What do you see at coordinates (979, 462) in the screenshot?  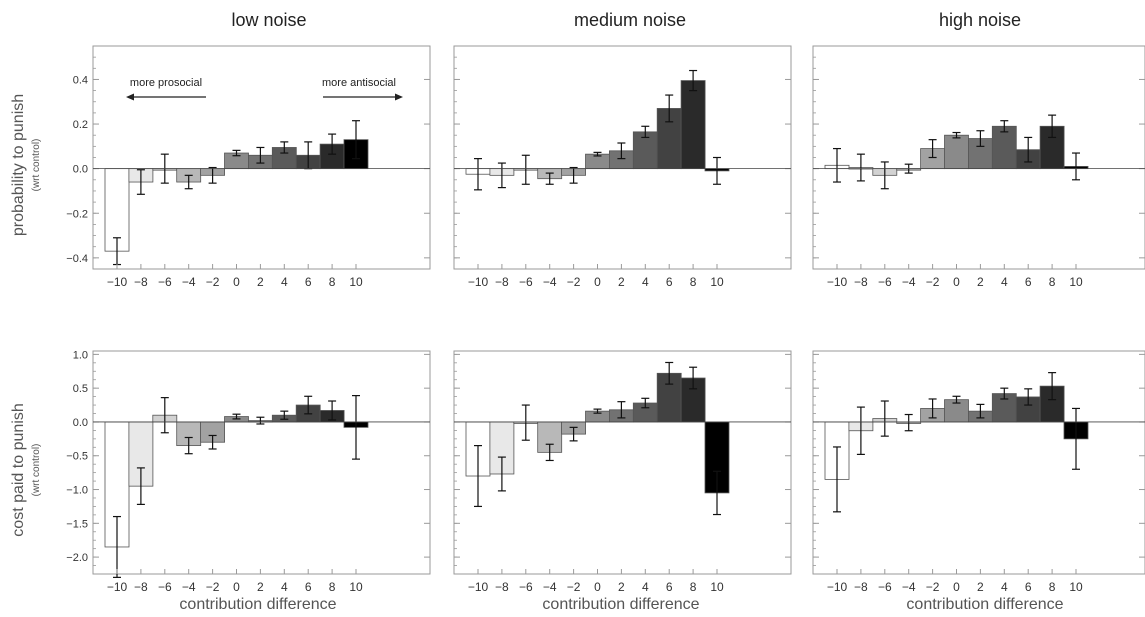 I see `panel-frame` at bounding box center [979, 462].